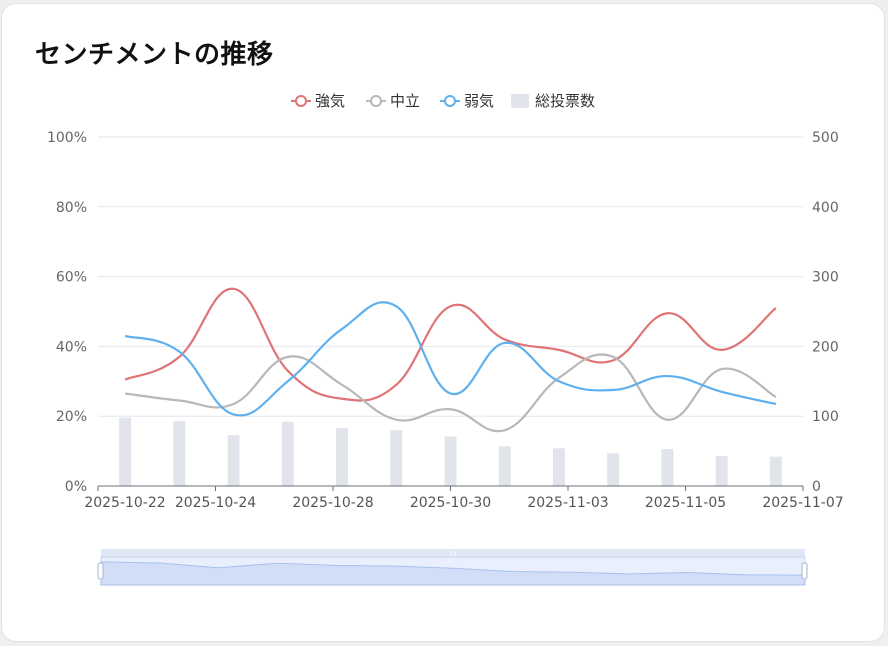  Describe the element at coordinates (124, 503) in the screenshot. I see `x-tick-label: 2025-10-22` at that location.